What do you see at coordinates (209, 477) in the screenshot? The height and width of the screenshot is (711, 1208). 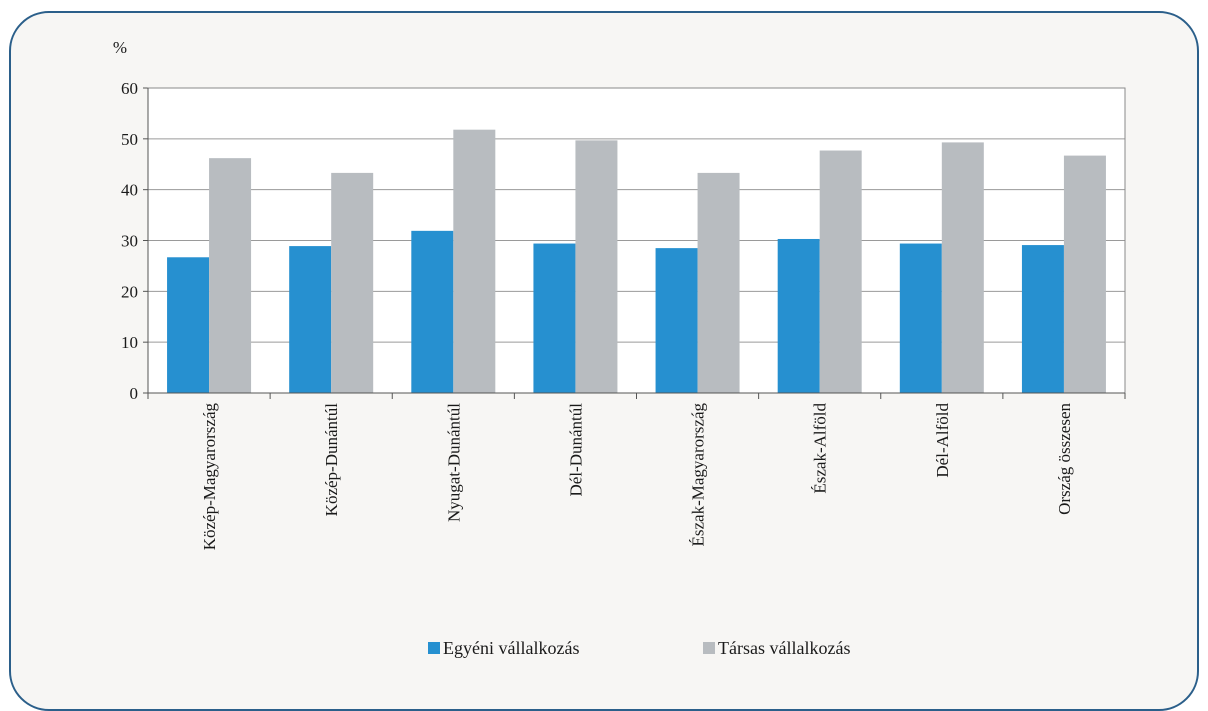 I see `x-tick-label: Közép-Magyarország` at bounding box center [209, 477].